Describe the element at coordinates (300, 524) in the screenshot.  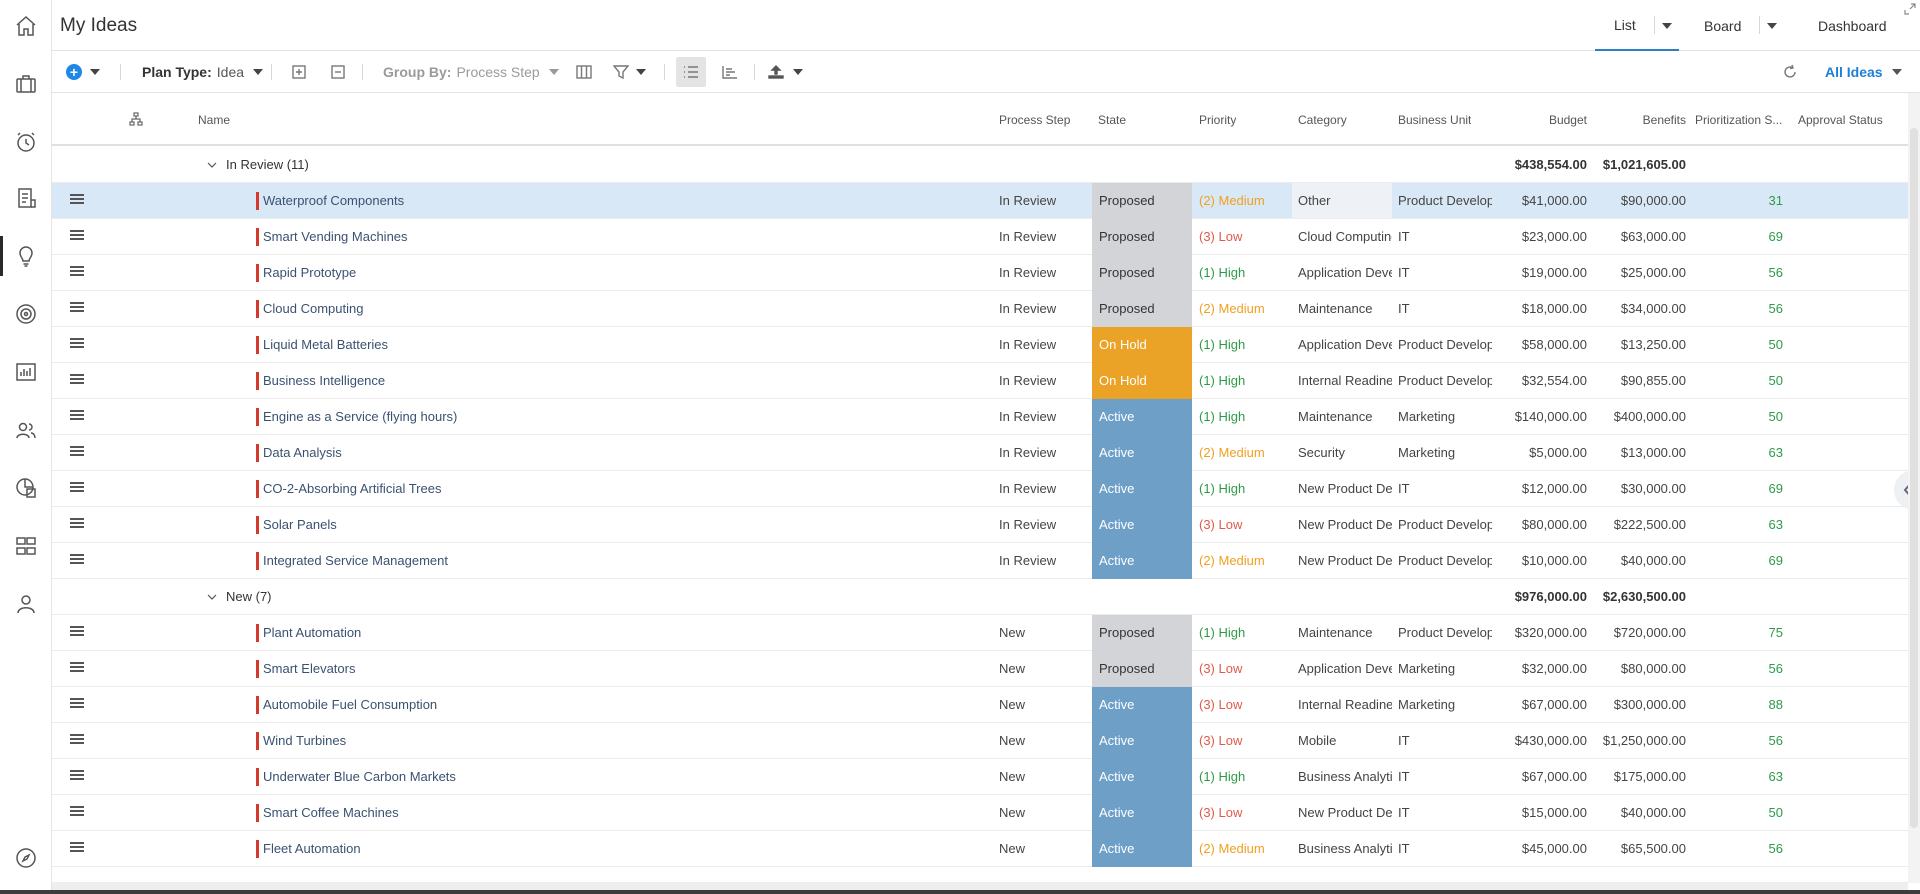
I see `idea-name-link: Solar Panels` at that location.